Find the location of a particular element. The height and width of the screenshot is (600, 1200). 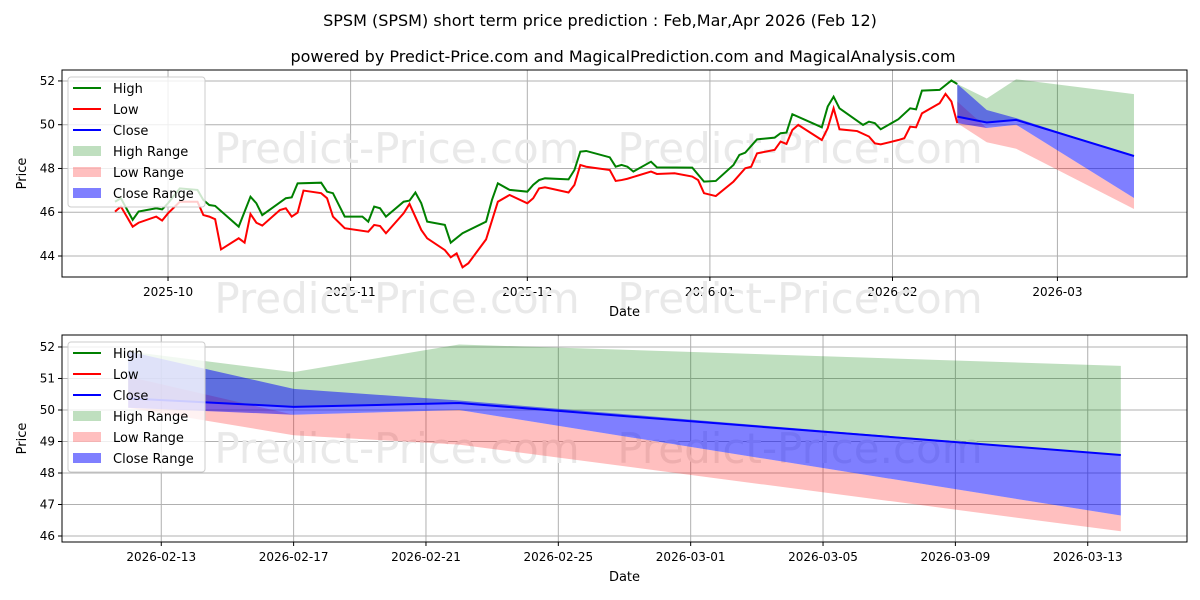

x-tick-label: 2026-03-13 is located at coordinates (1088, 557).